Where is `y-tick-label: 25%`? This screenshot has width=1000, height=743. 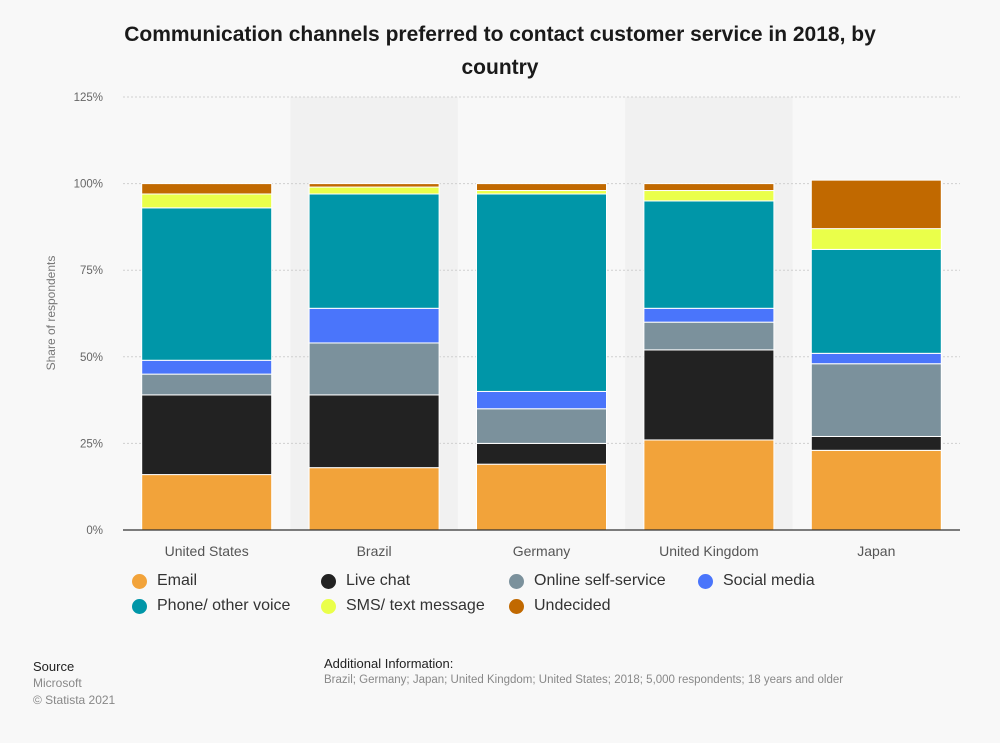 y-tick-label: 25% is located at coordinates (91, 444).